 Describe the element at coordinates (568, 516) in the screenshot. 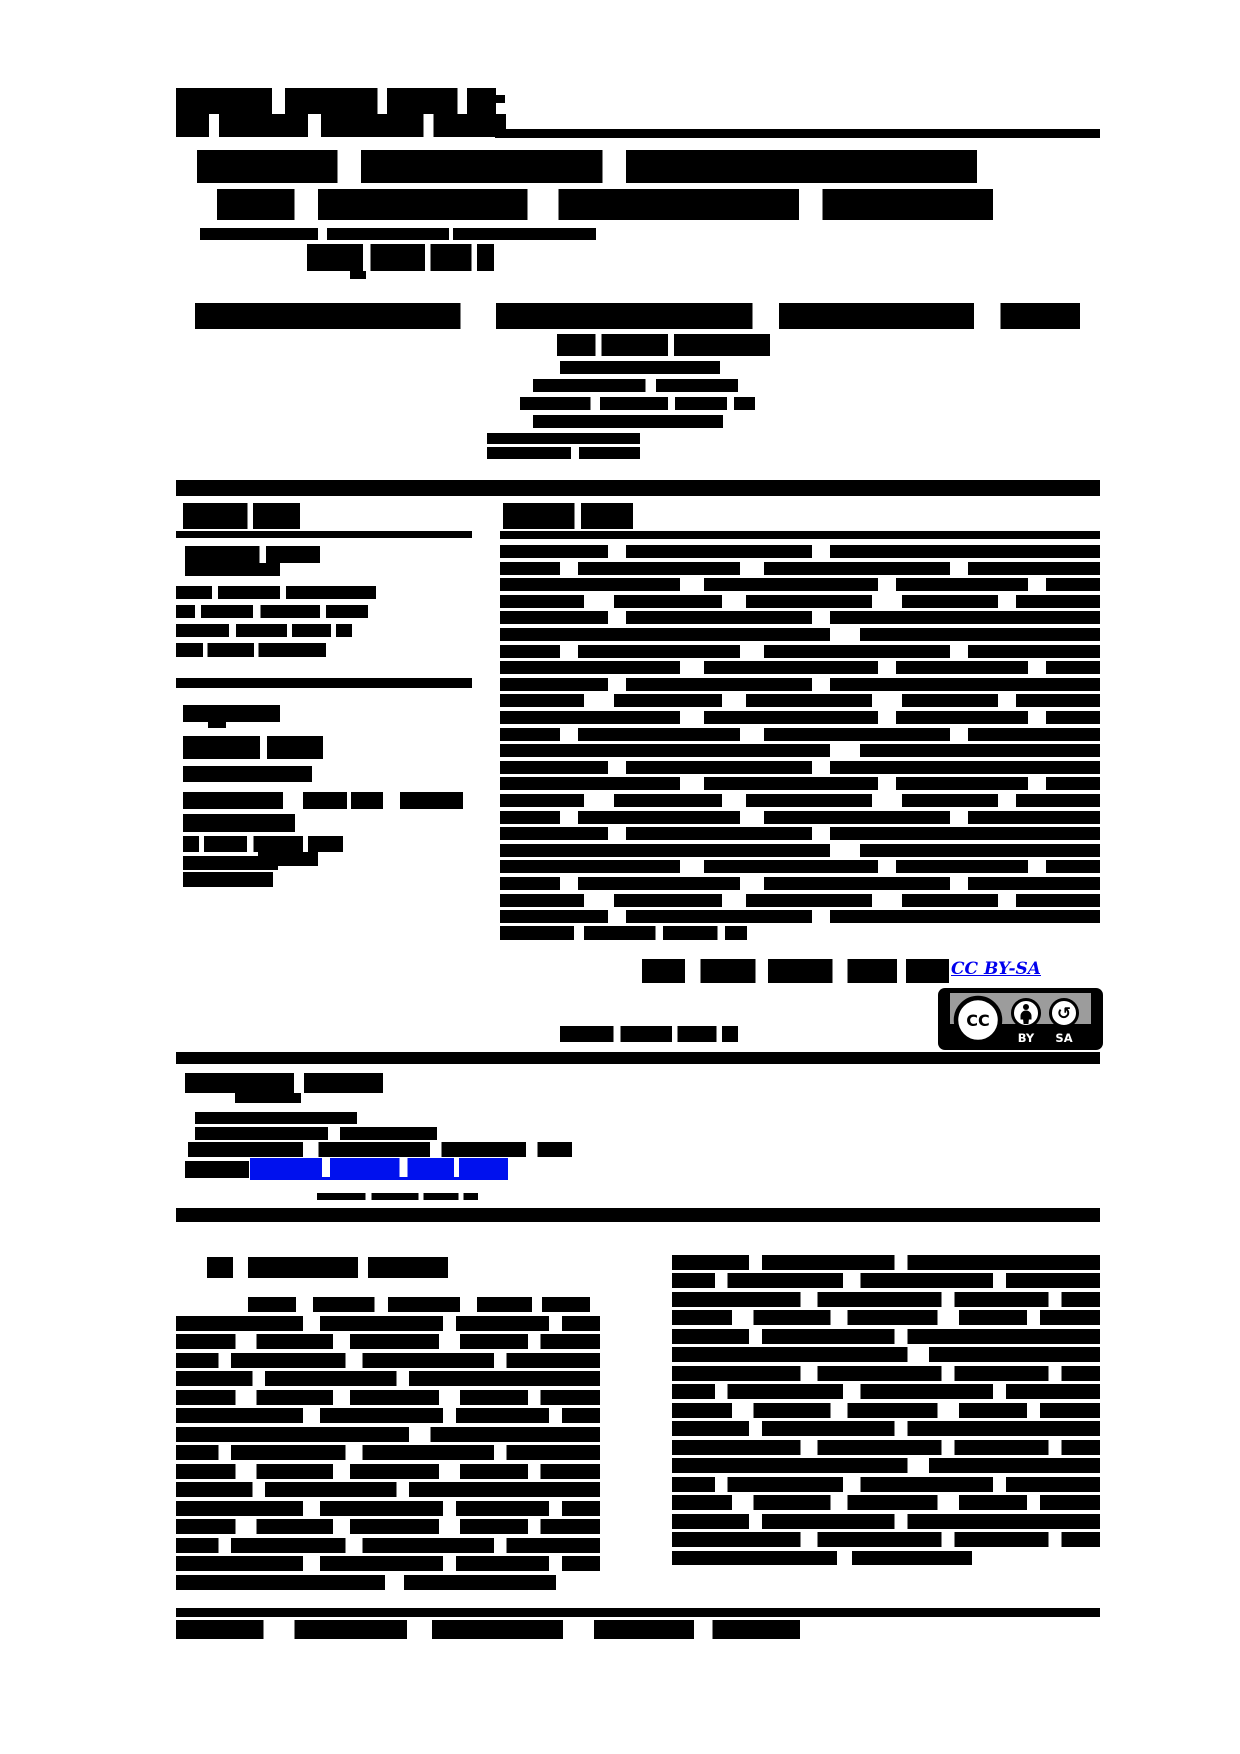

I see `abstract-heading` at that location.